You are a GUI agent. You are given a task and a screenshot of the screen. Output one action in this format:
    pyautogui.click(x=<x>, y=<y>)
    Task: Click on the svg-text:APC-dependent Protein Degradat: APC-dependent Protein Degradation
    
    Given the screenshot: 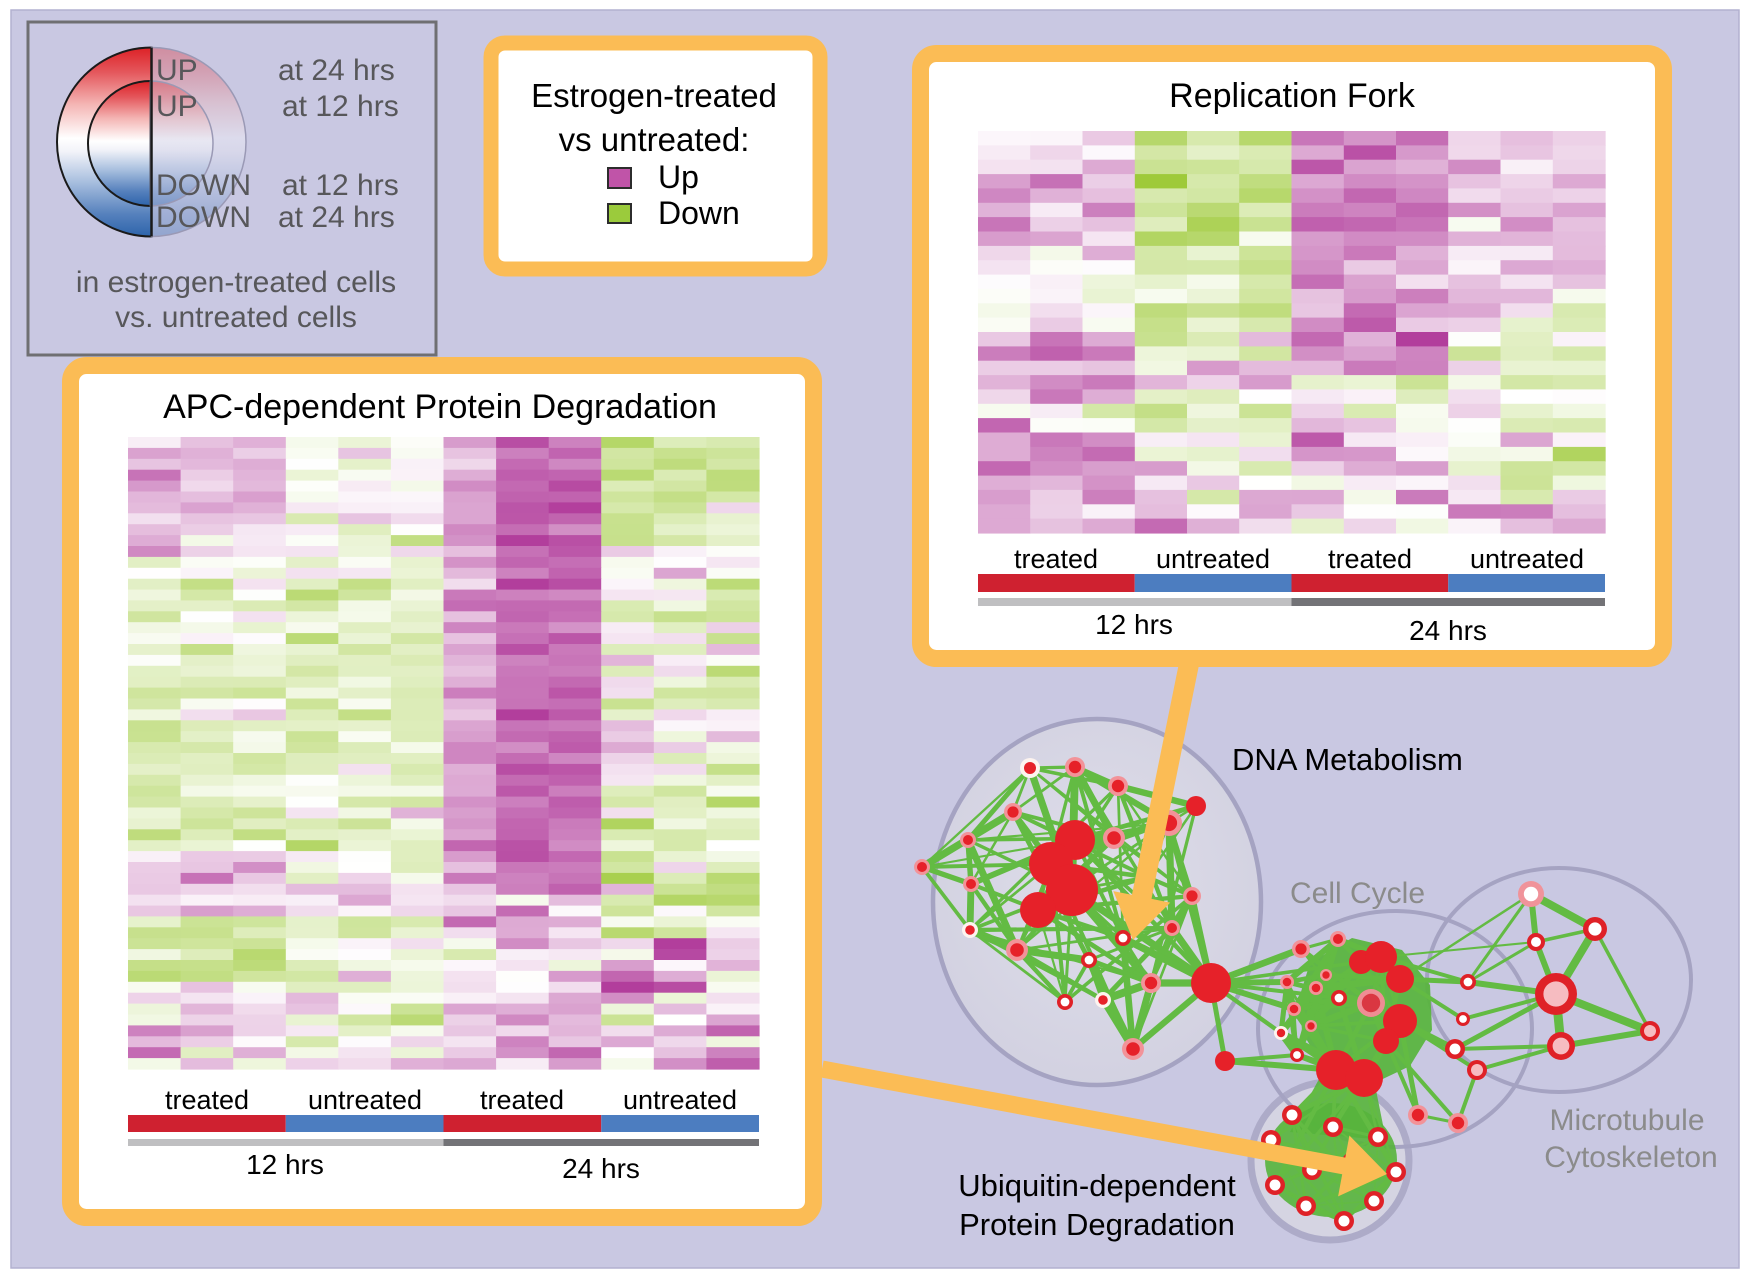 What is the action you would take?
    pyautogui.click(x=440, y=407)
    